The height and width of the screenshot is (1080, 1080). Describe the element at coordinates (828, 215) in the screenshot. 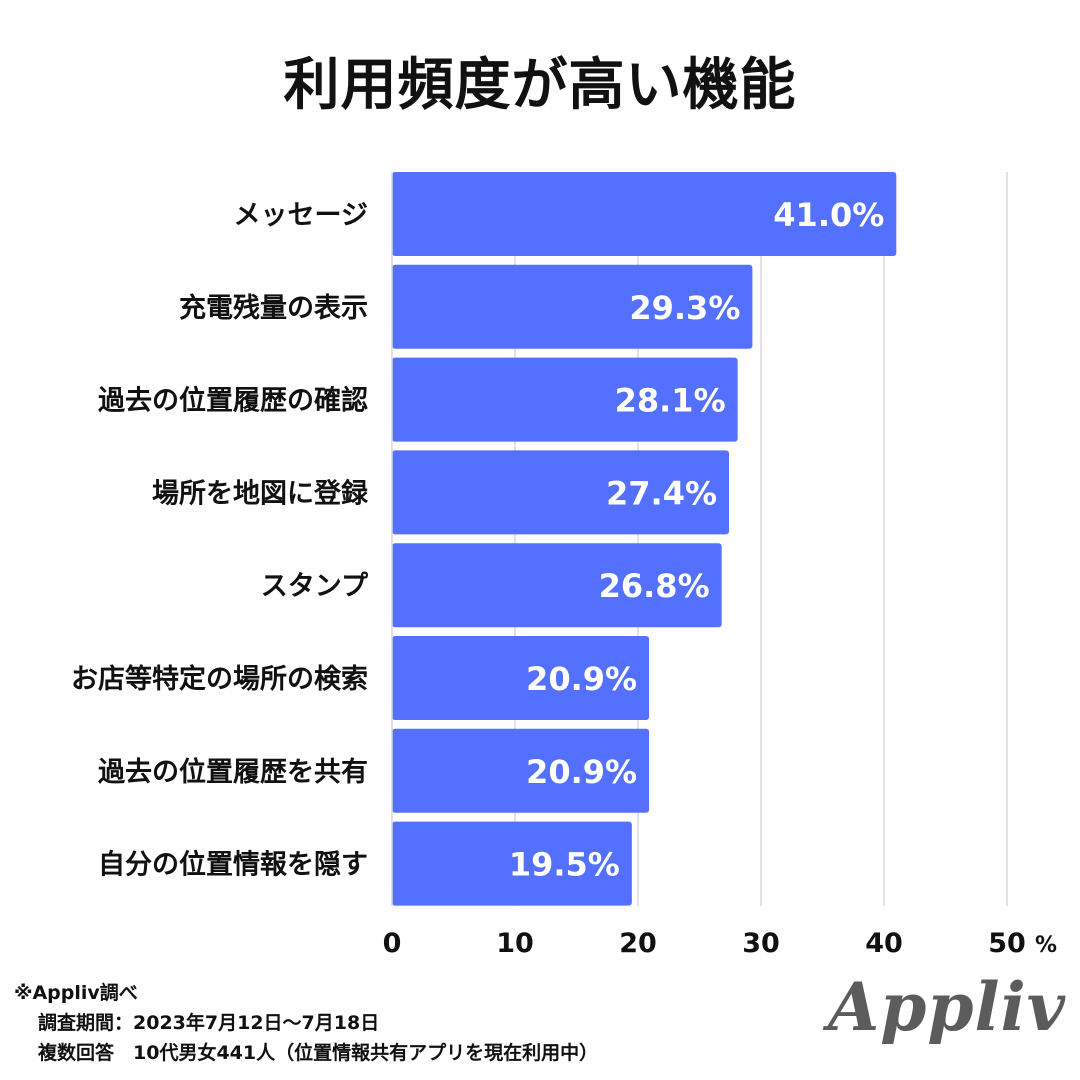

I see `data-label-1: 41.0%` at that location.